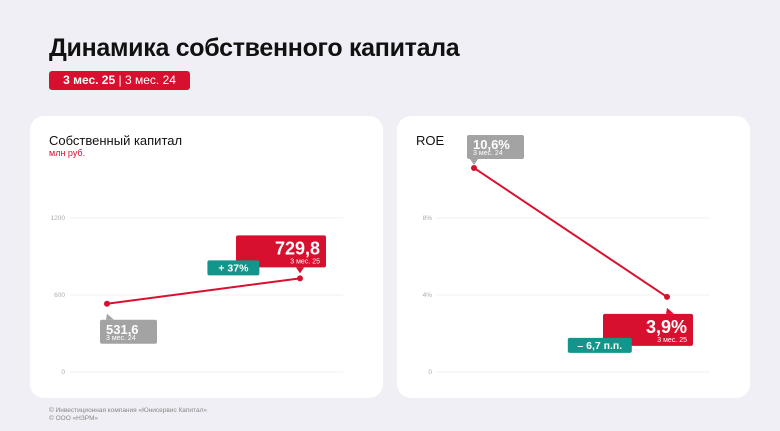 This screenshot has width=780, height=431. Describe the element at coordinates (666, 327) in the screenshot. I see `value-label: 3,9%` at that location.